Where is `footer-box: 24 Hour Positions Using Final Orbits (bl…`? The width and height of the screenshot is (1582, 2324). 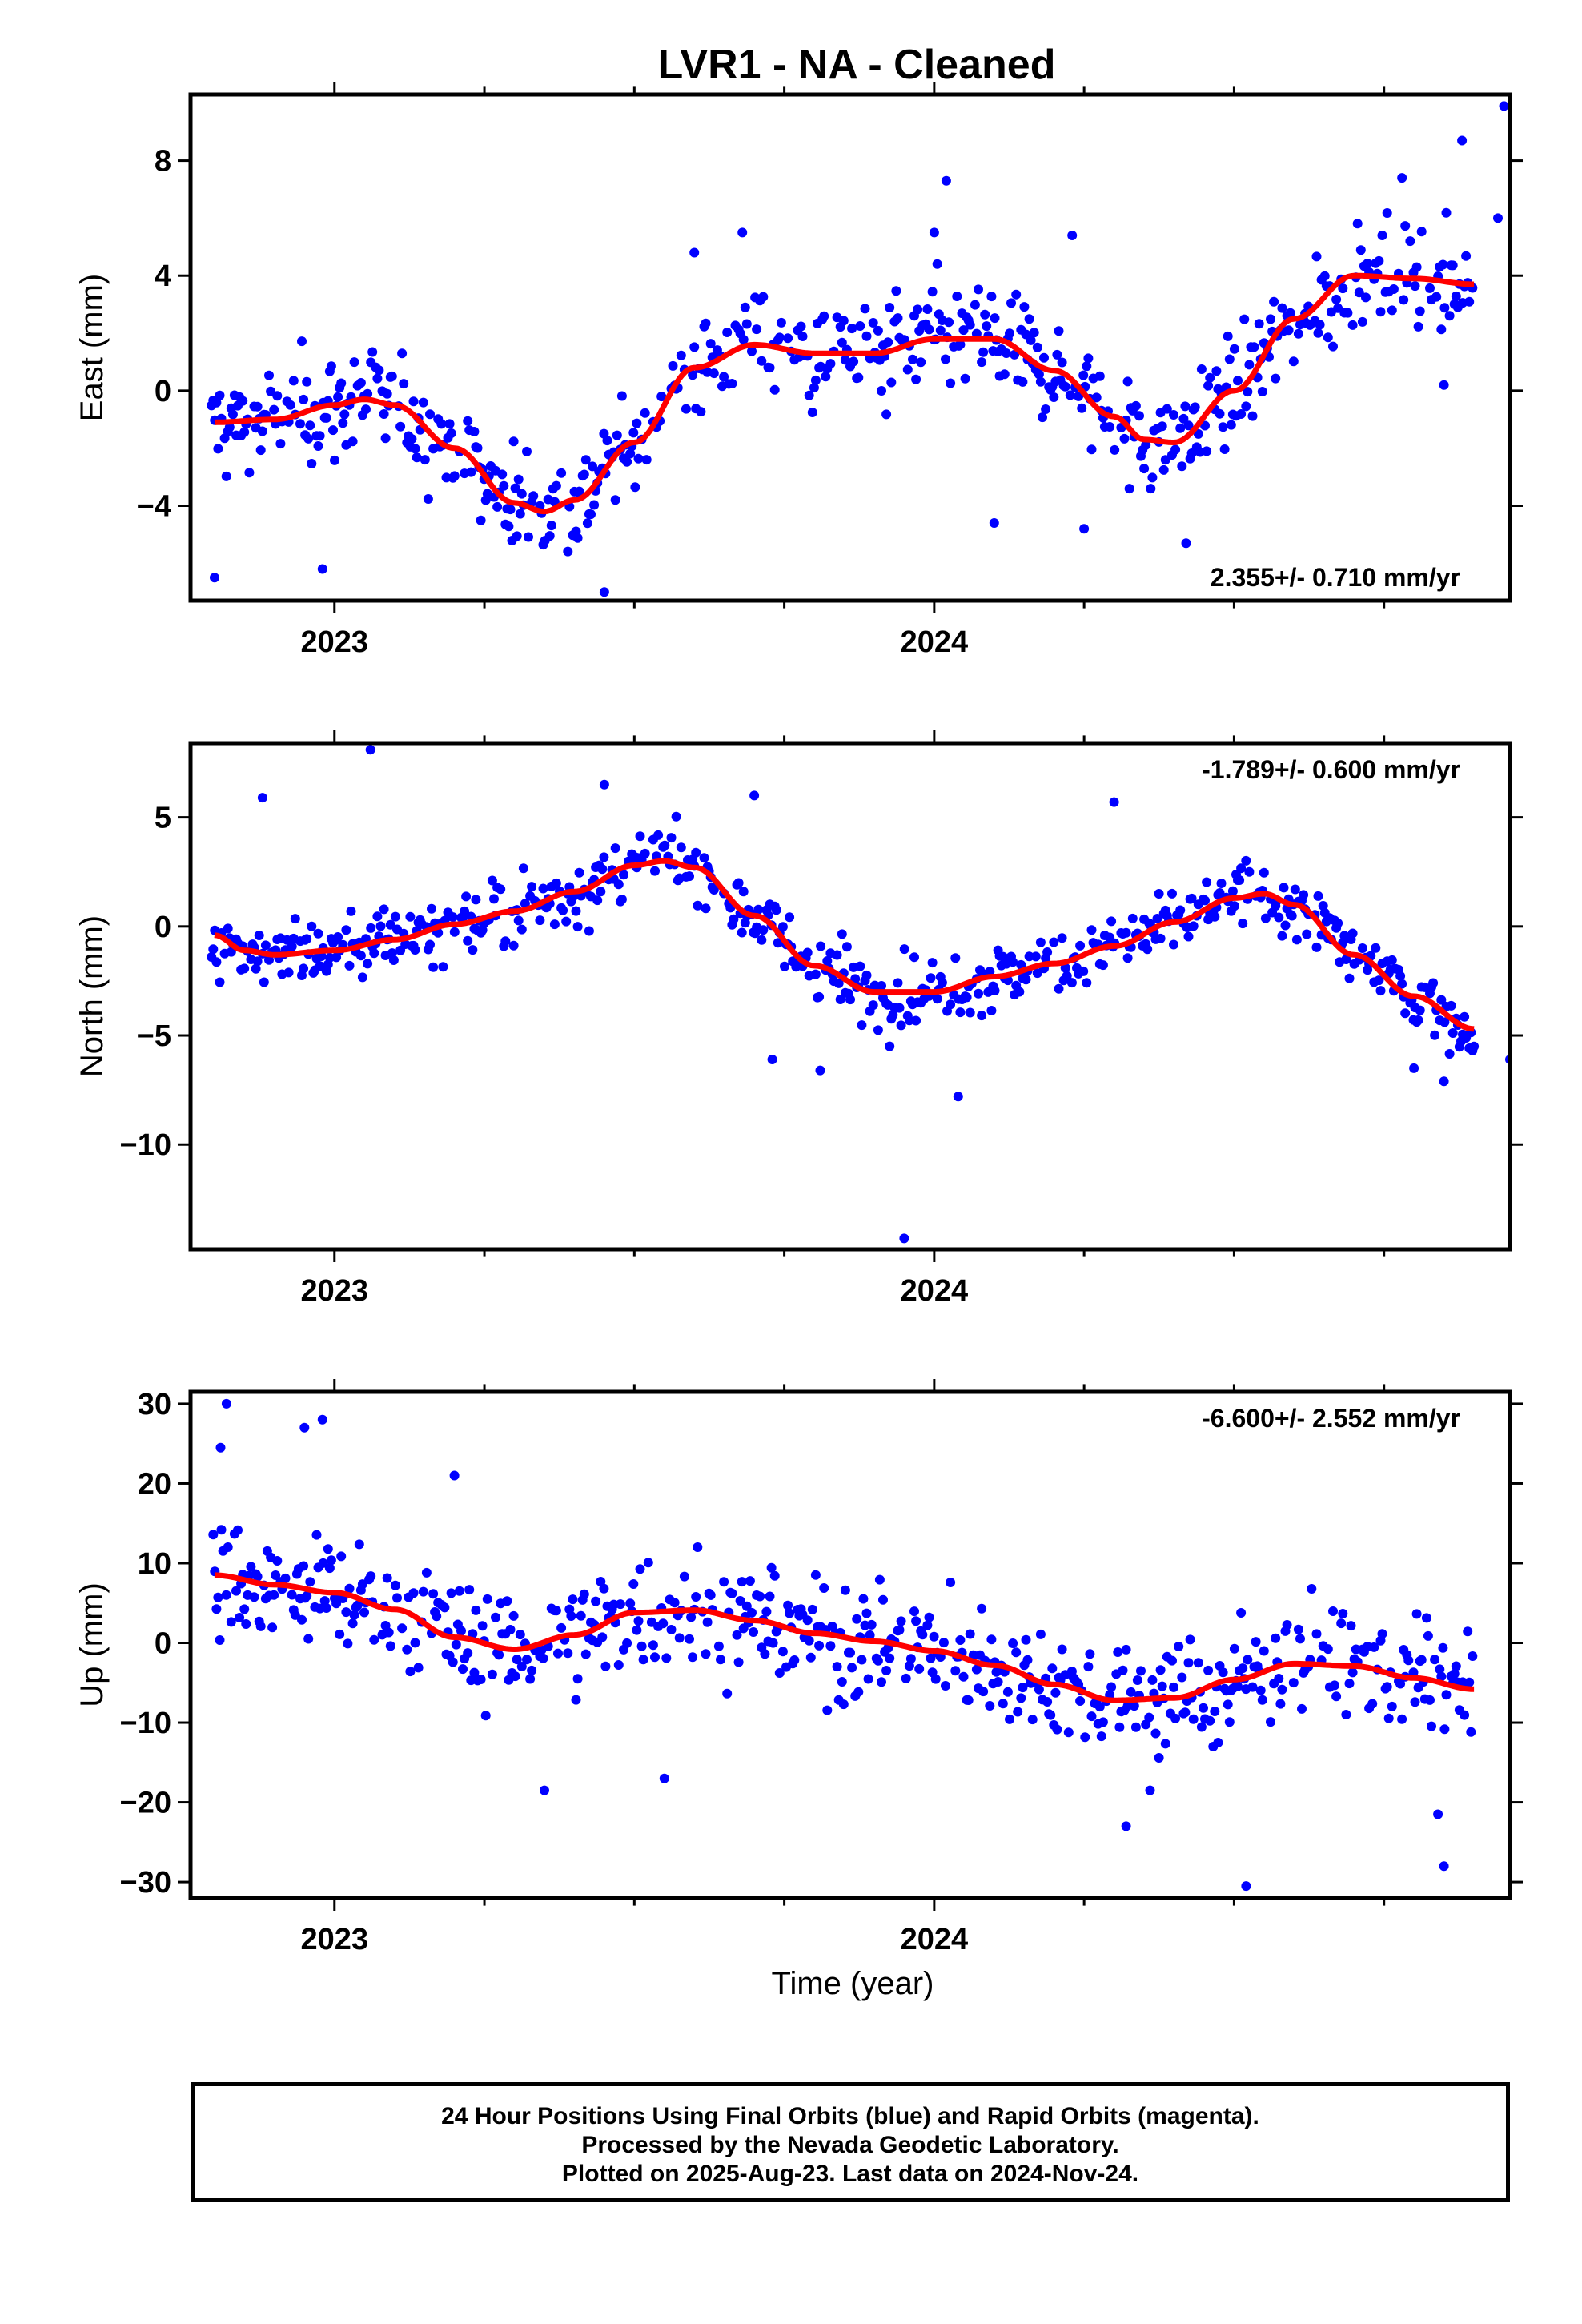
footer-box: 24 Hour Positions Using Final Orbits (bl… is located at coordinates (850, 2142).